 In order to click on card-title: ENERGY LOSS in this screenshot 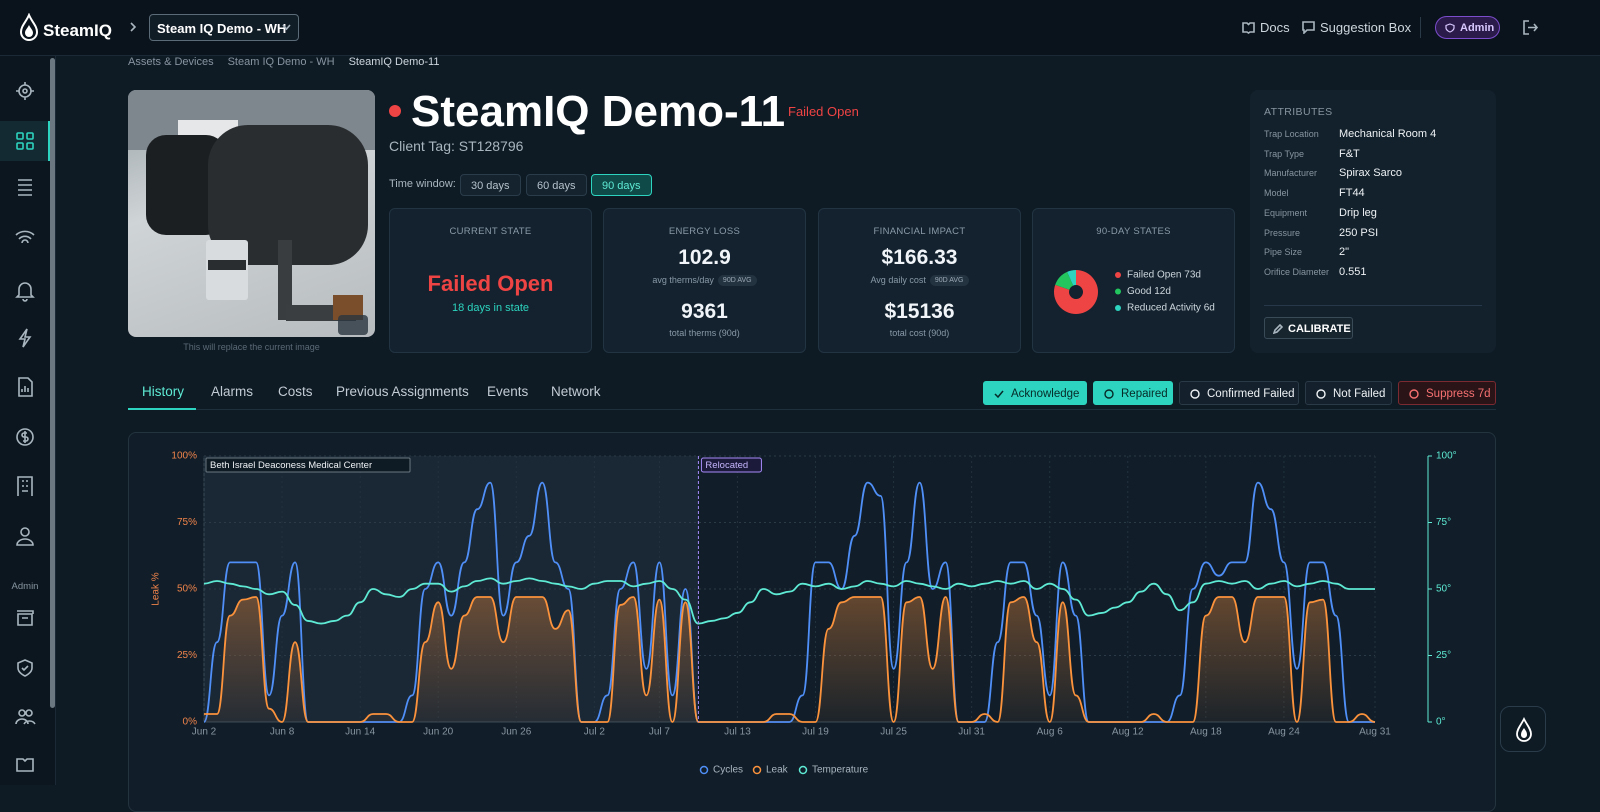, I will do `click(704, 231)`.